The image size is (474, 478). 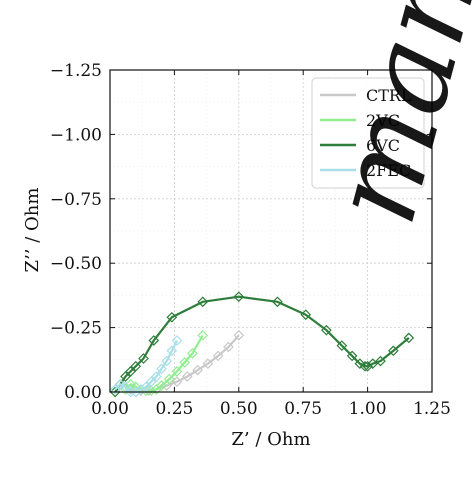 I want to click on legend-label: CTRL, so click(x=389, y=95).